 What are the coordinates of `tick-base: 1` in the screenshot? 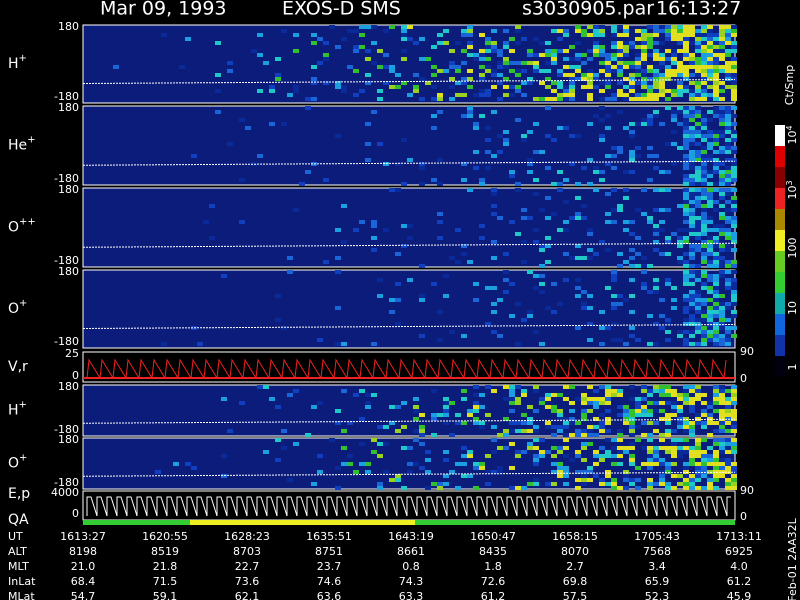 It's located at (792, 367).